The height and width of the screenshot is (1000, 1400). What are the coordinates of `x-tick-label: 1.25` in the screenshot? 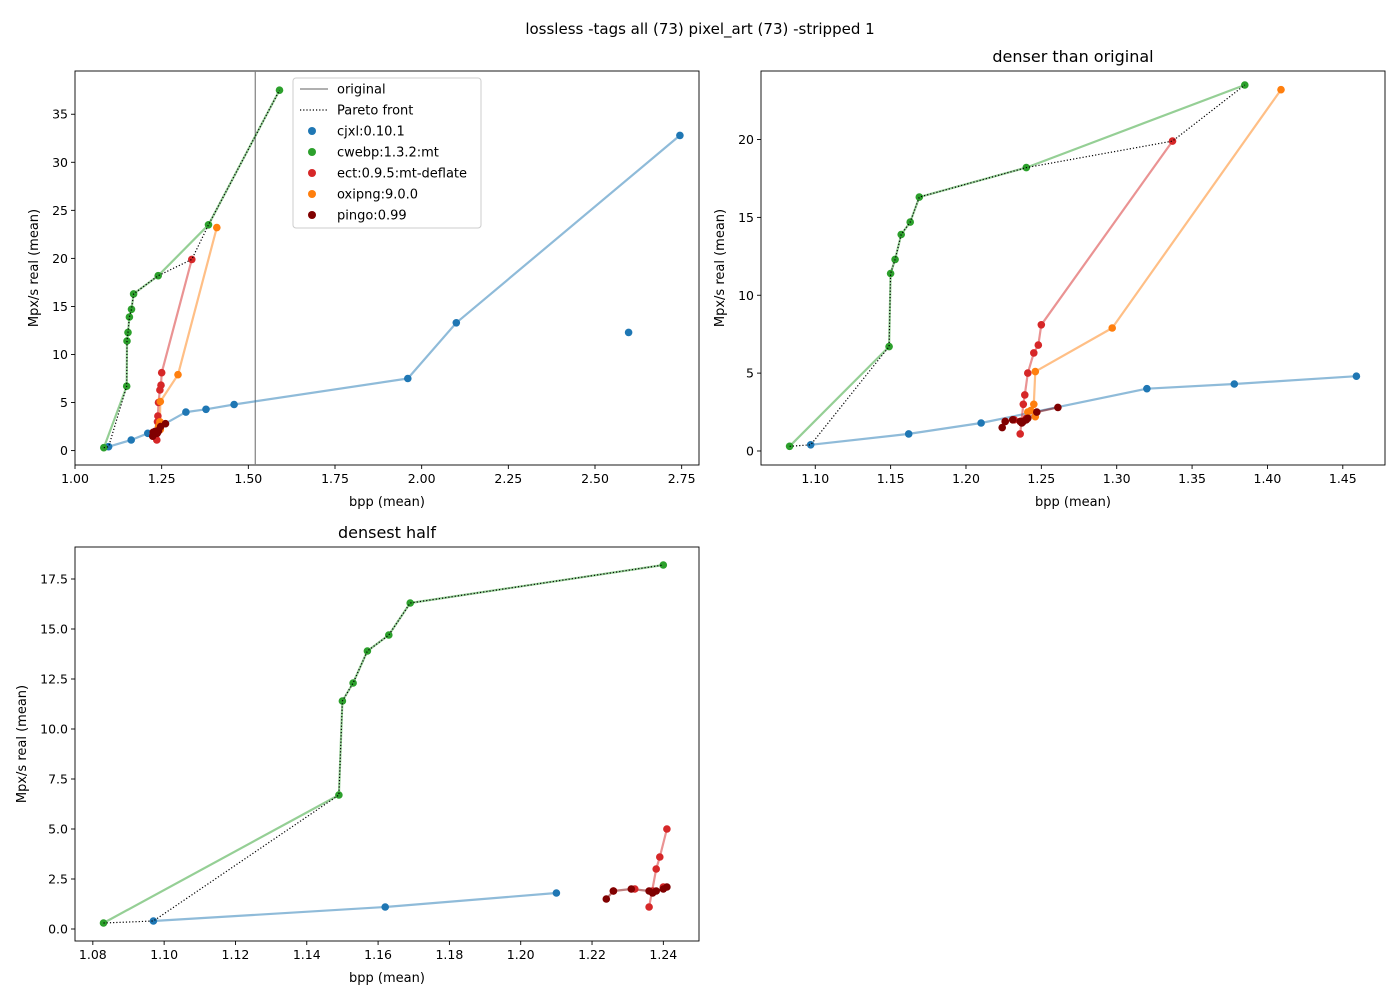 It's located at (162, 478).